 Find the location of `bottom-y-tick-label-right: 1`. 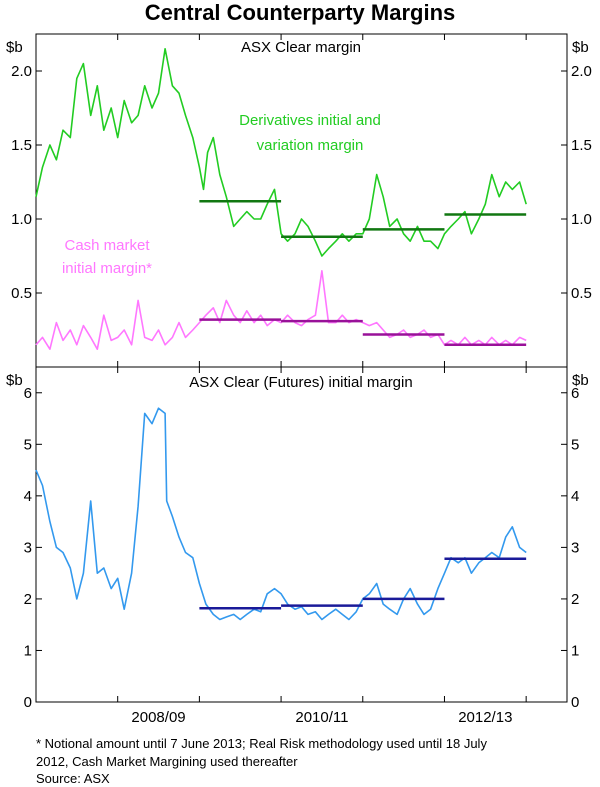

bottom-y-tick-label-right: 1 is located at coordinates (575, 650).